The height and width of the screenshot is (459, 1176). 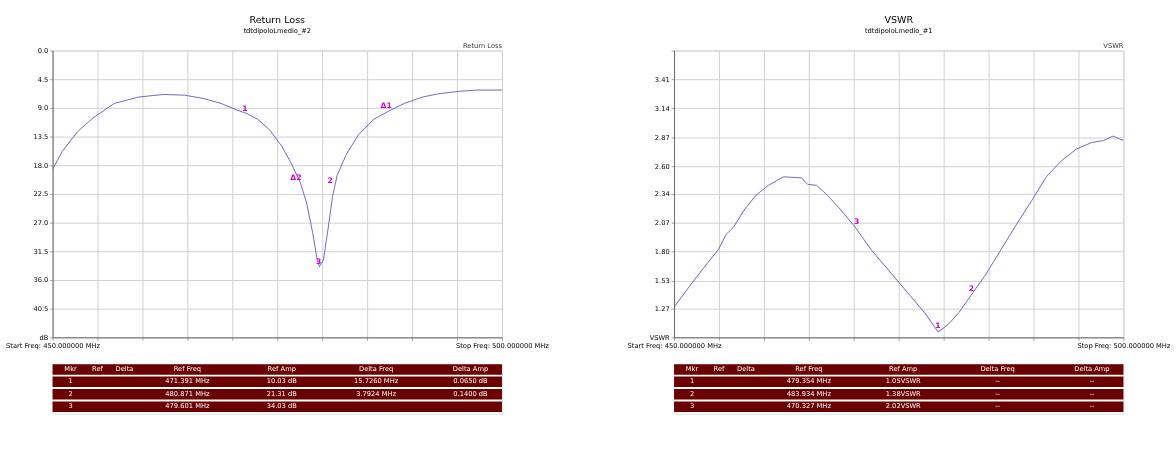 I want to click on annotation: Δ2, so click(x=296, y=177).